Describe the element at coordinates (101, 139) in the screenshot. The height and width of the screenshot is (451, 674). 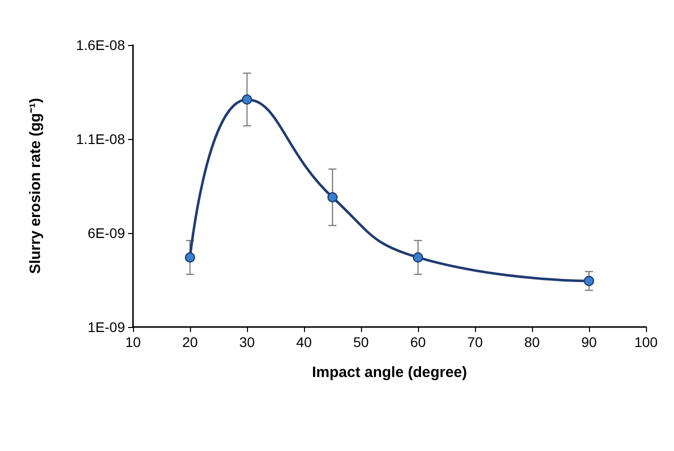
I see `y-tick-label: 1.1E-08` at that location.